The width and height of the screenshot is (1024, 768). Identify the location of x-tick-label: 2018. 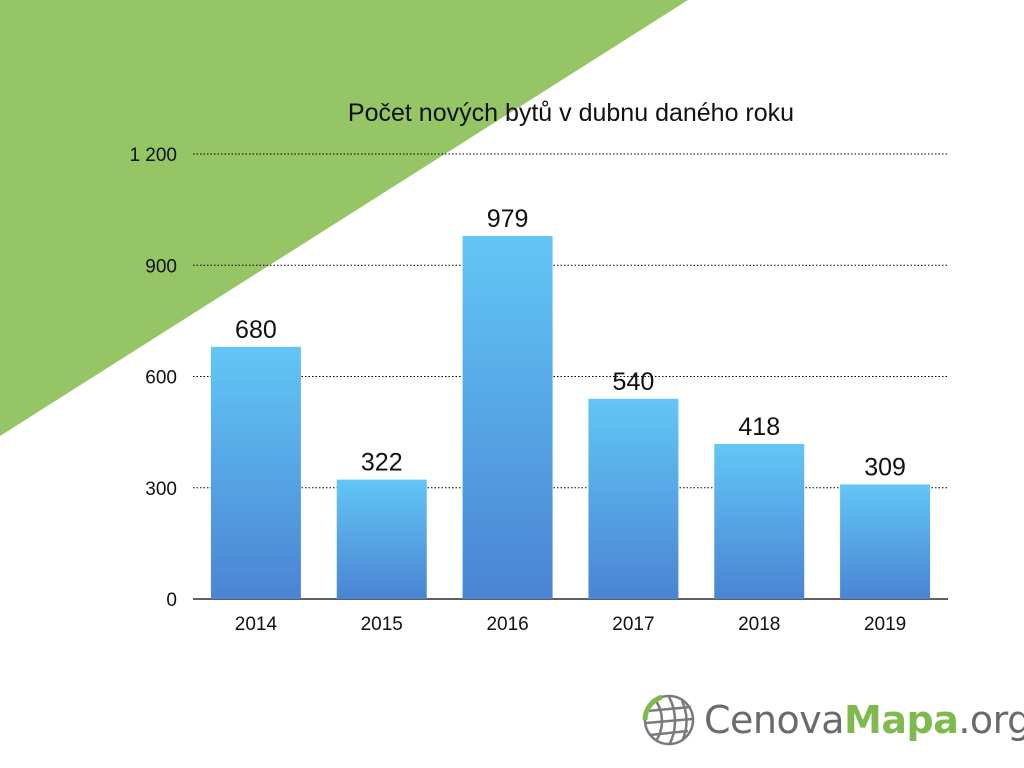
(759, 624).